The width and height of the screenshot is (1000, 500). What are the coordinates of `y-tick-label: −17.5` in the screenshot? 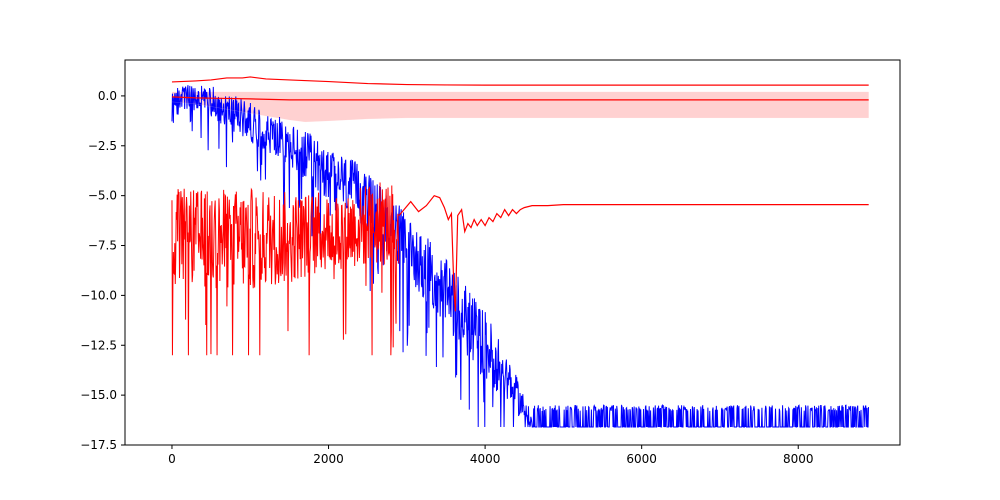 It's located at (98, 445).